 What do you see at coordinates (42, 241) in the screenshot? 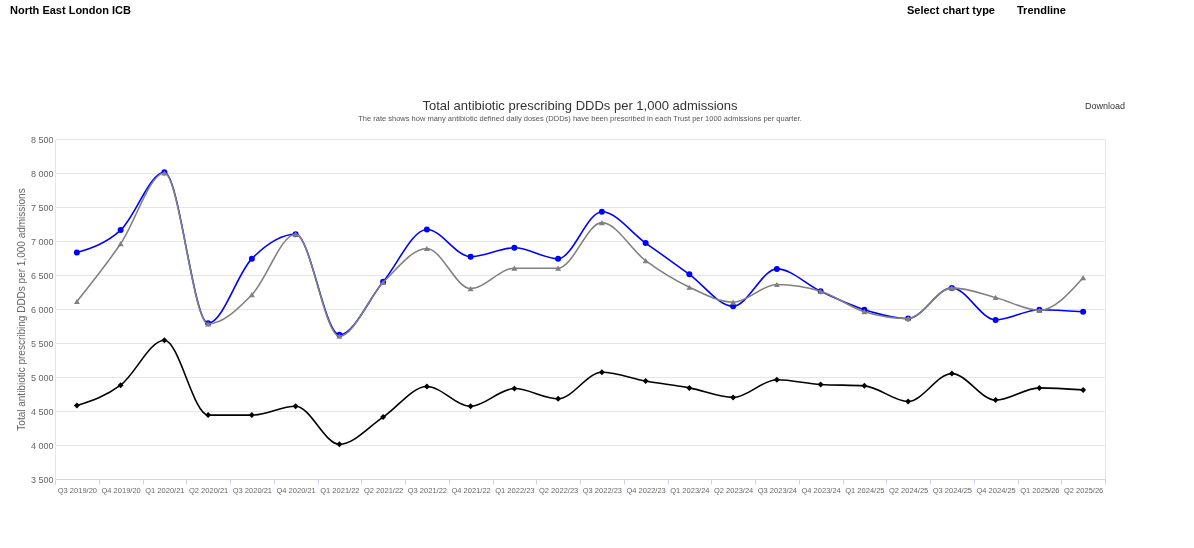
I see `y-tick-label: 7 000` at bounding box center [42, 241].